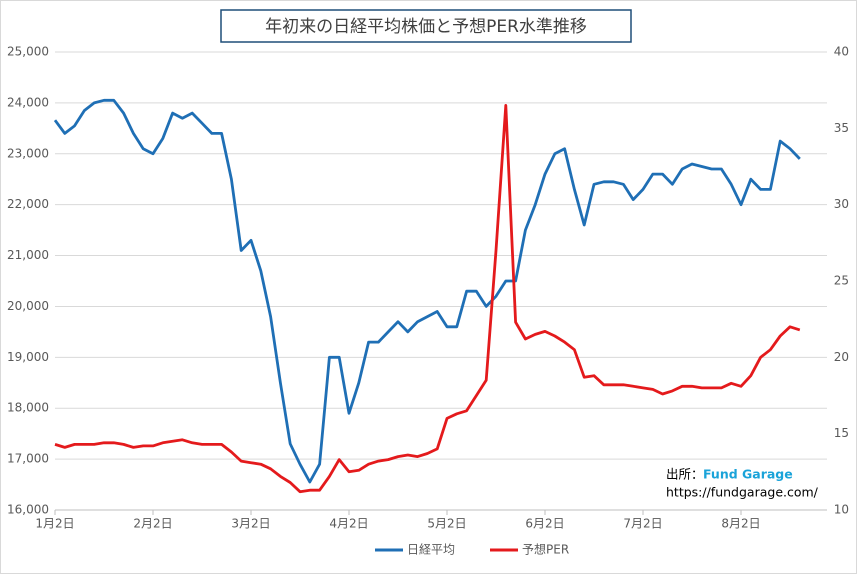 The height and width of the screenshot is (574, 857). I want to click on y-tick-label: 24,000, so click(28, 102).